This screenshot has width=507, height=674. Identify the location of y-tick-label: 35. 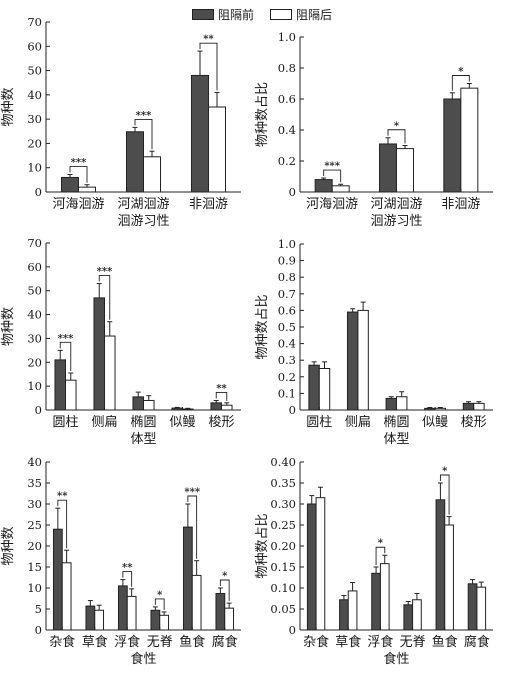
(34, 483).